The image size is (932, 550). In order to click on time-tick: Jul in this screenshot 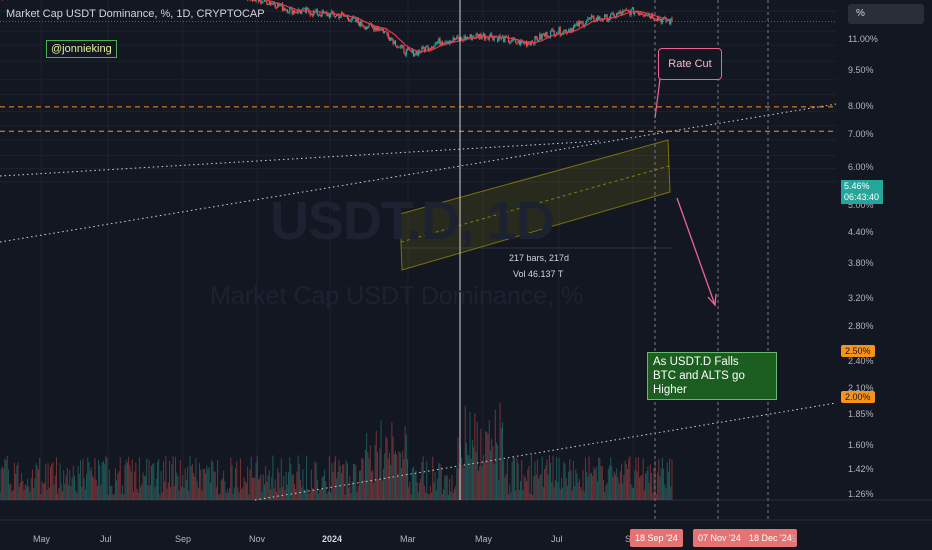, I will do `click(557, 539)`.